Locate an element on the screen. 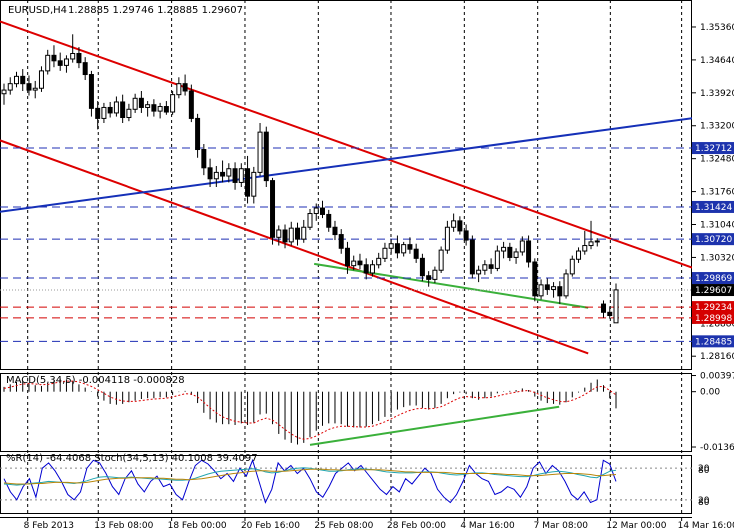  current-price-tag is located at coordinates (713, 290).